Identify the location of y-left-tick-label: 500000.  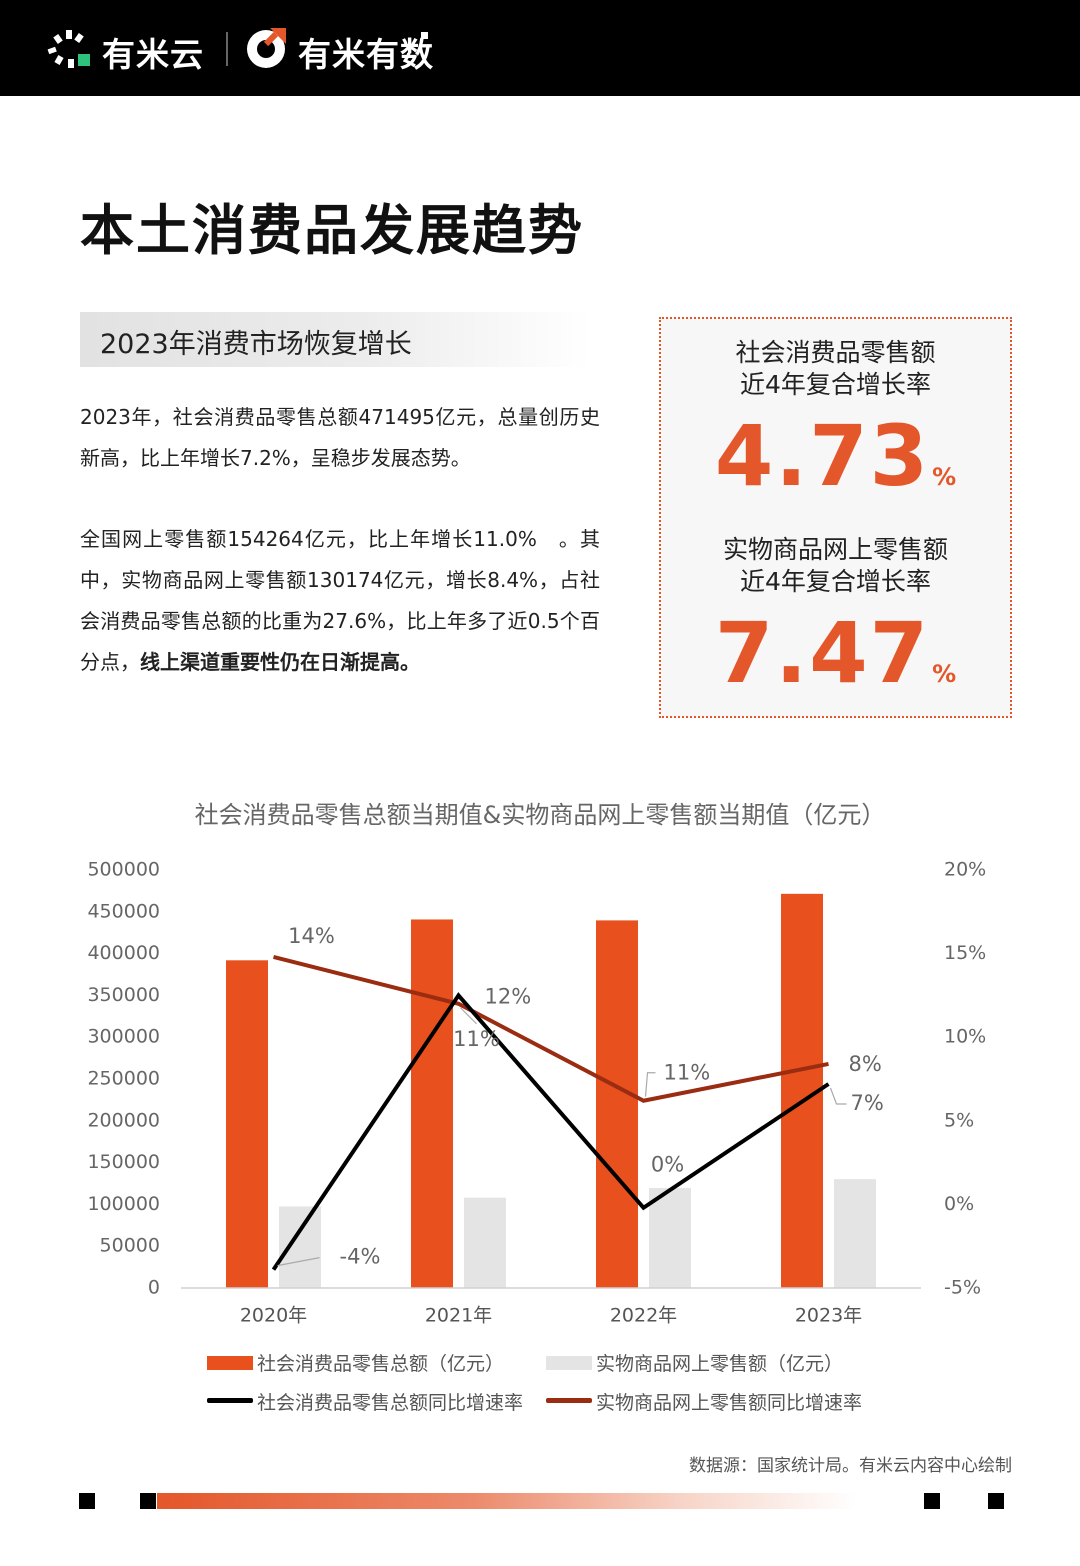
(123, 870).